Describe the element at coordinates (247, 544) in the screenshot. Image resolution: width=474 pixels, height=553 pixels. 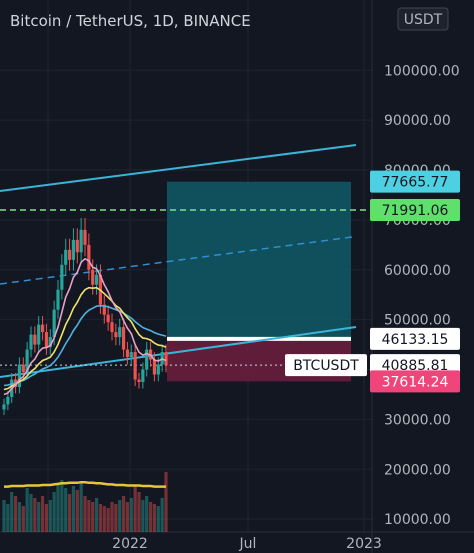
I see `time-axis: 2022 Jul 2023` at that location.